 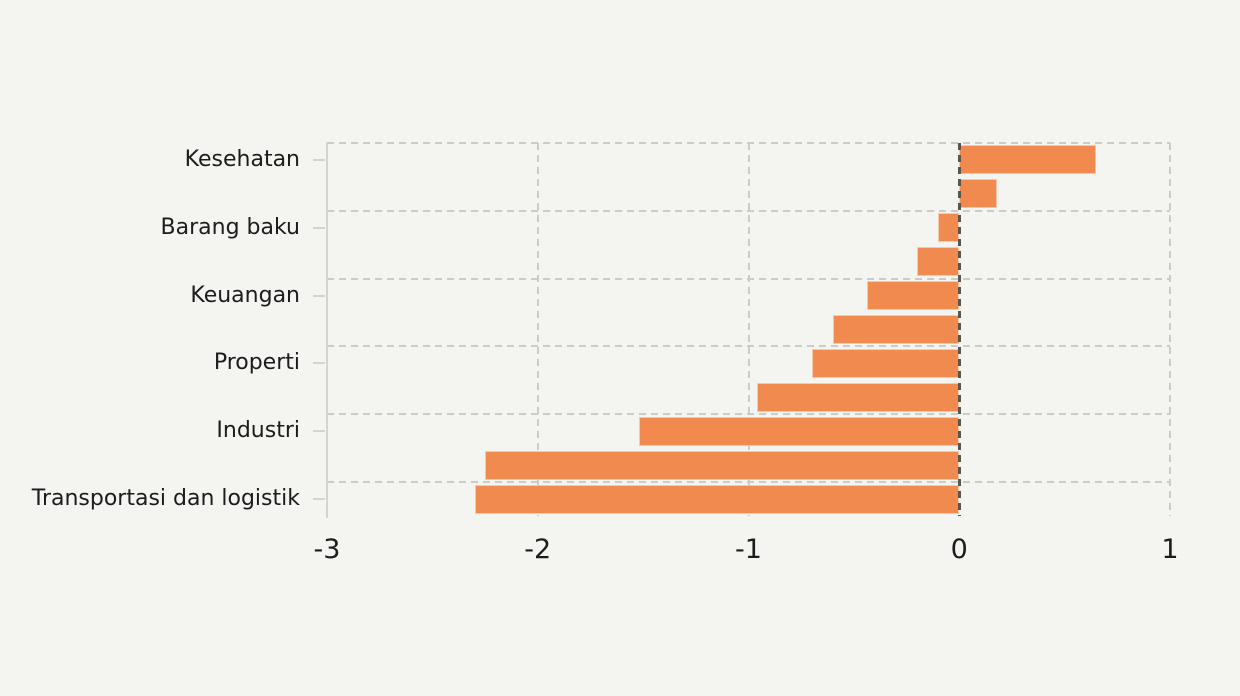 What do you see at coordinates (959, 329) in the screenshot?
I see `zero-line` at bounding box center [959, 329].